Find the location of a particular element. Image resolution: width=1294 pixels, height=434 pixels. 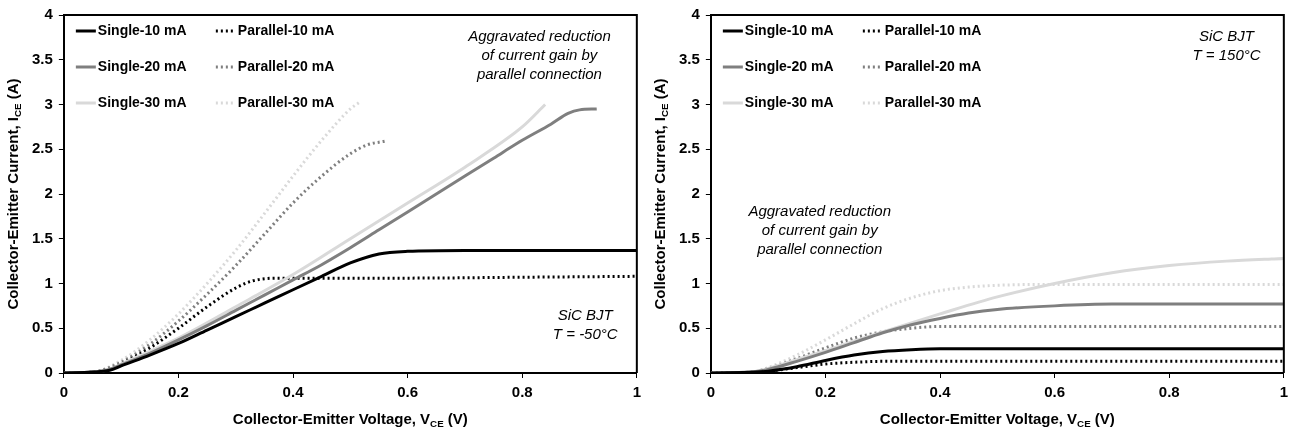

annotation: SiC BJT T = 150°C is located at coordinates (1226, 44).